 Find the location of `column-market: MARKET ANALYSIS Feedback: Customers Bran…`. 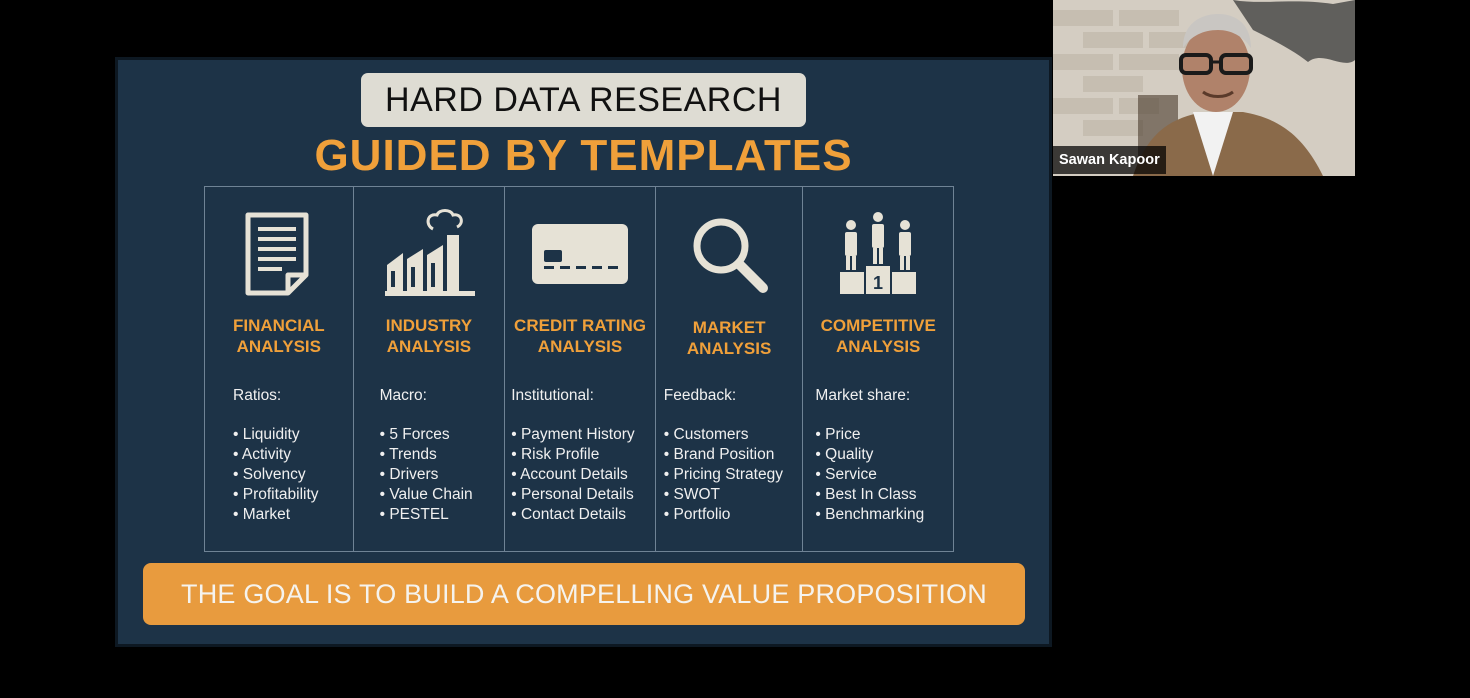

column-market: MARKET ANALYSIS Feedback: Customers Bran… is located at coordinates (730, 369).